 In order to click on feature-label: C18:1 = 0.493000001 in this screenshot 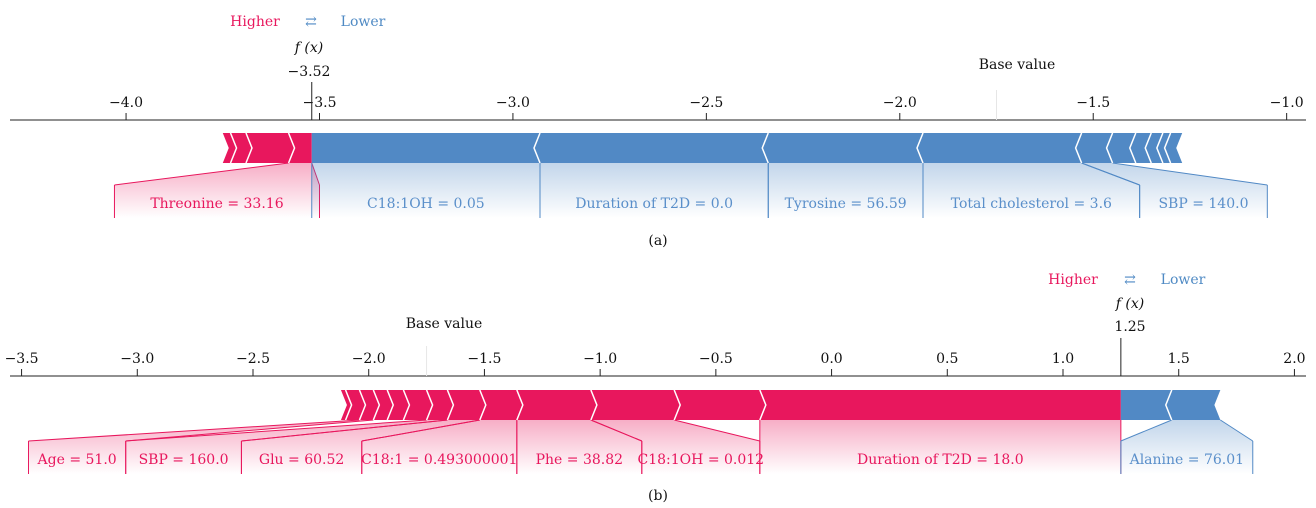, I will do `click(439, 446)`.